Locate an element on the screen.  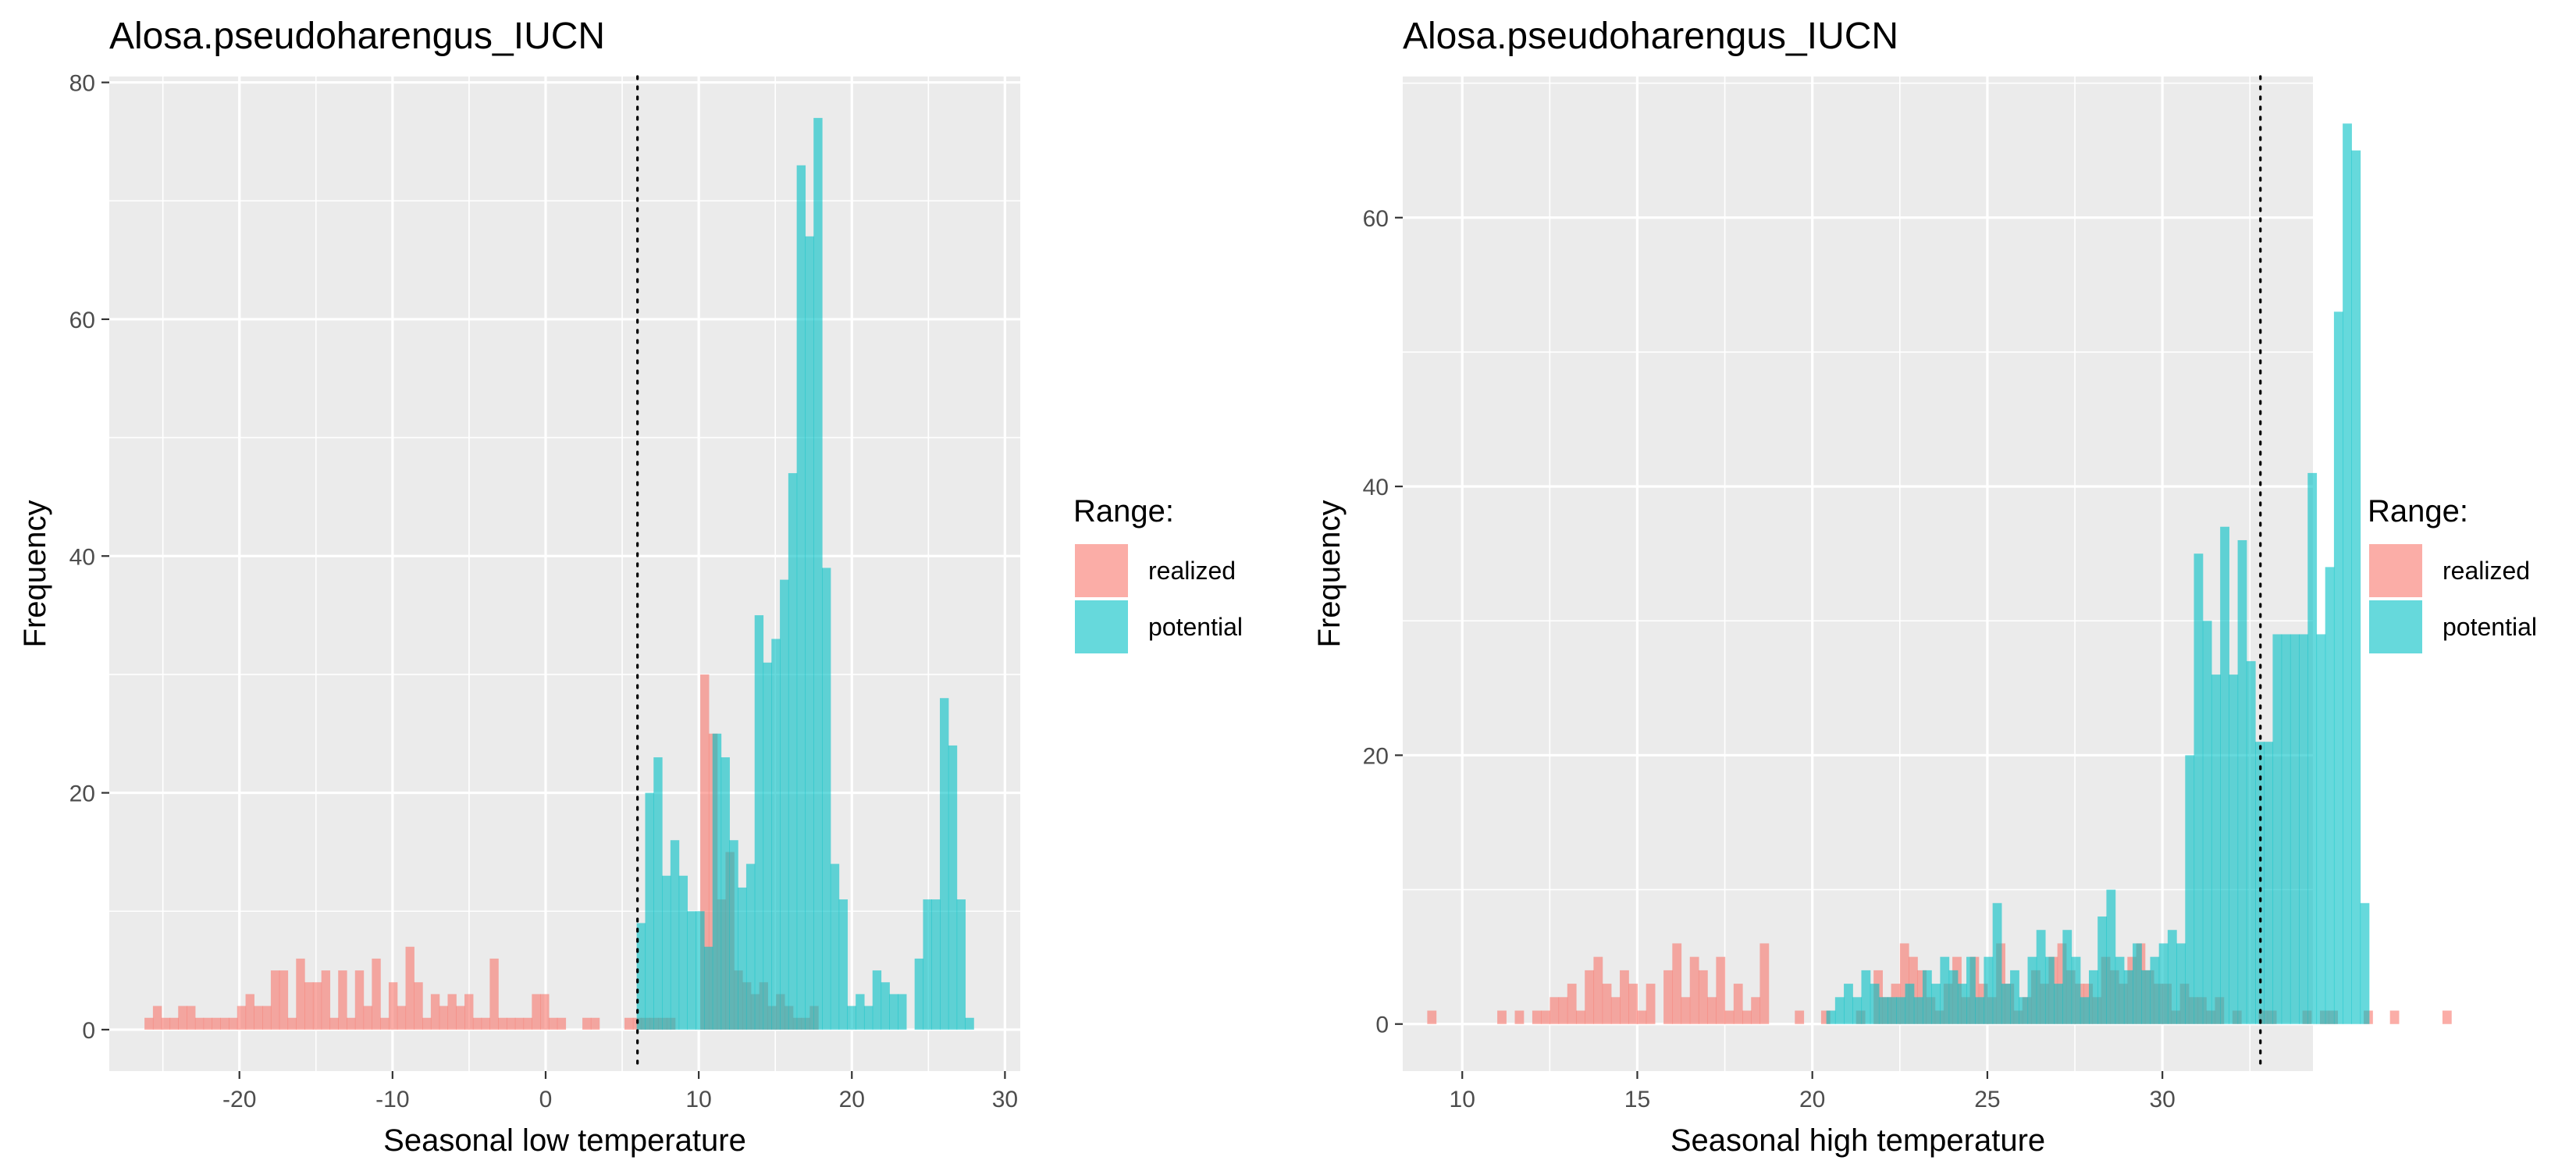
legend-label-realized: realized is located at coordinates (1192, 571).